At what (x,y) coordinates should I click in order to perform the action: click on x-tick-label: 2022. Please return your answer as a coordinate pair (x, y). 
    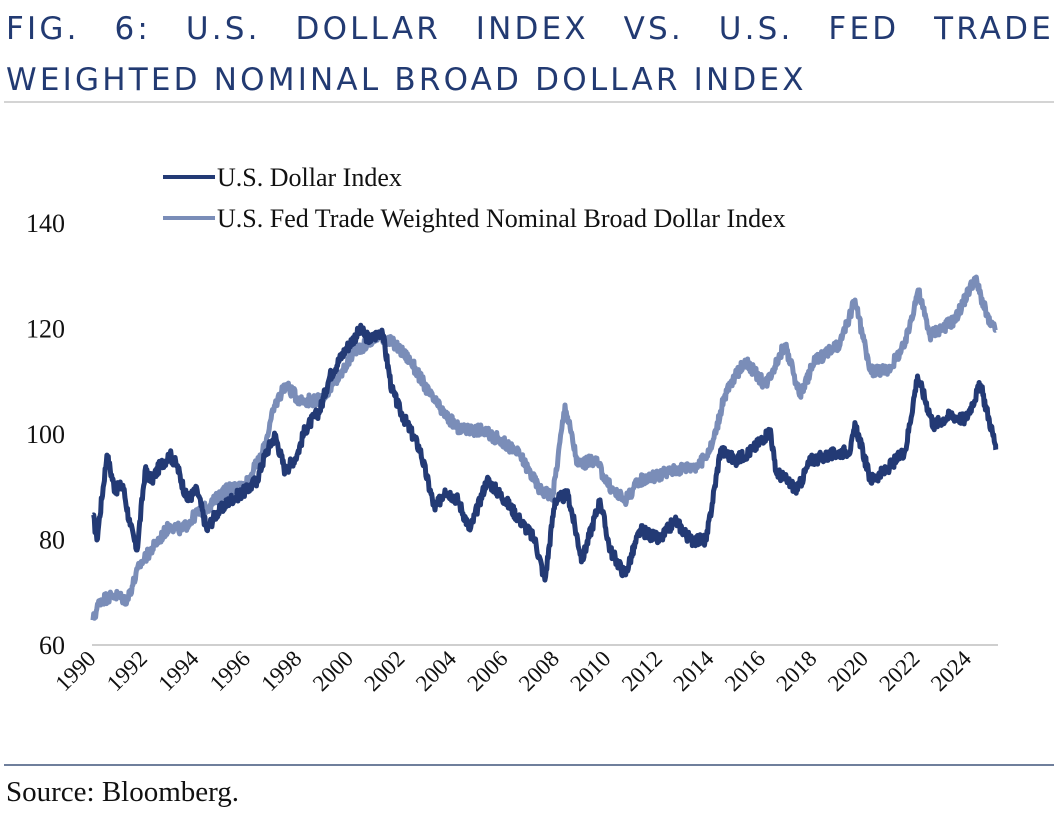
    Looking at the image, I should click on (899, 671).